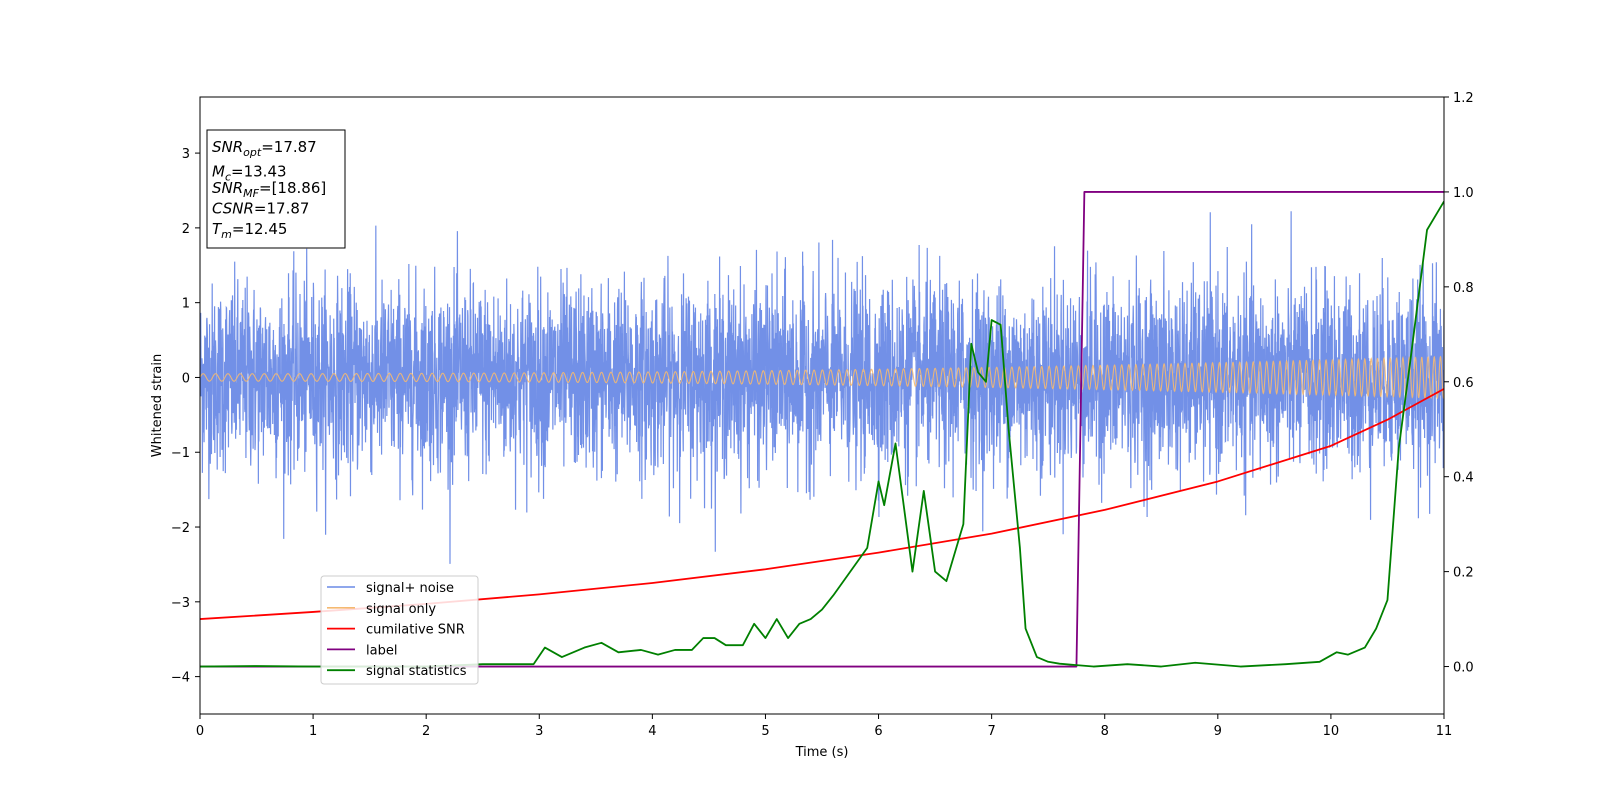  I want to click on y2-tick-label: 0.0, so click(1463, 668).